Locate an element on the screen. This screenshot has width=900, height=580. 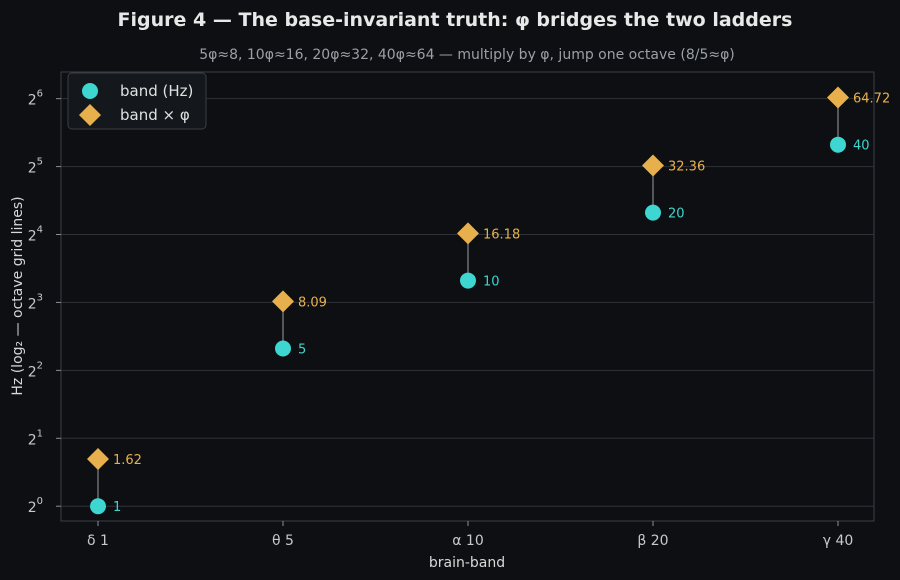
legend: band (Hz) band × φ is located at coordinates (137, 101).